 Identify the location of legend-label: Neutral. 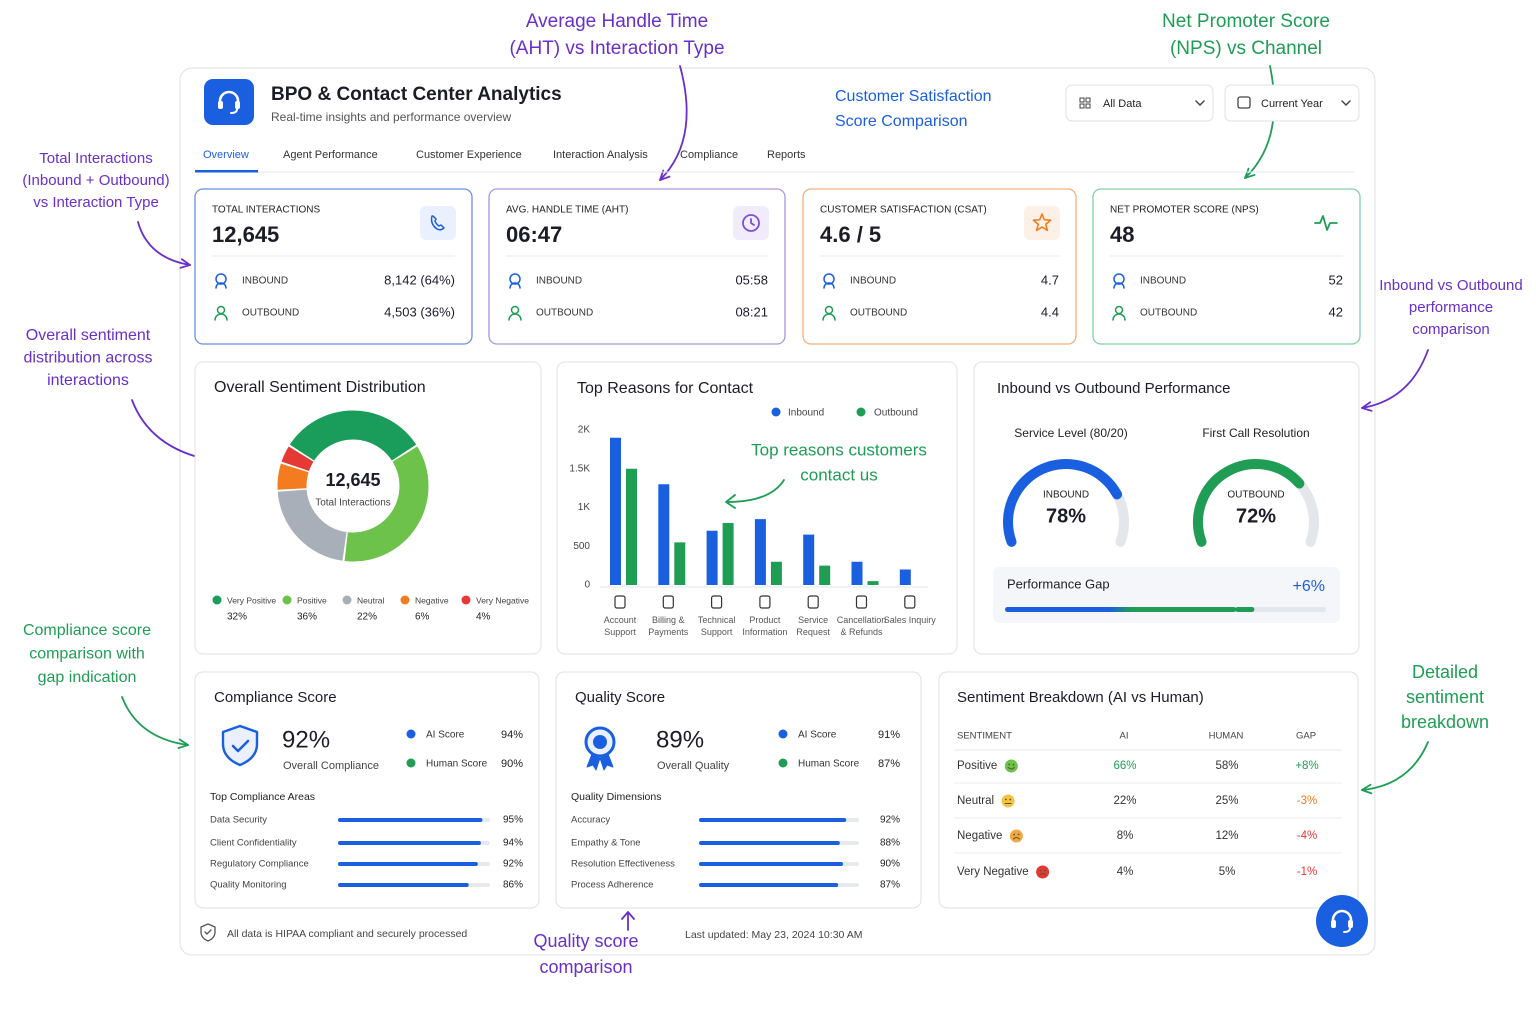
(371, 600).